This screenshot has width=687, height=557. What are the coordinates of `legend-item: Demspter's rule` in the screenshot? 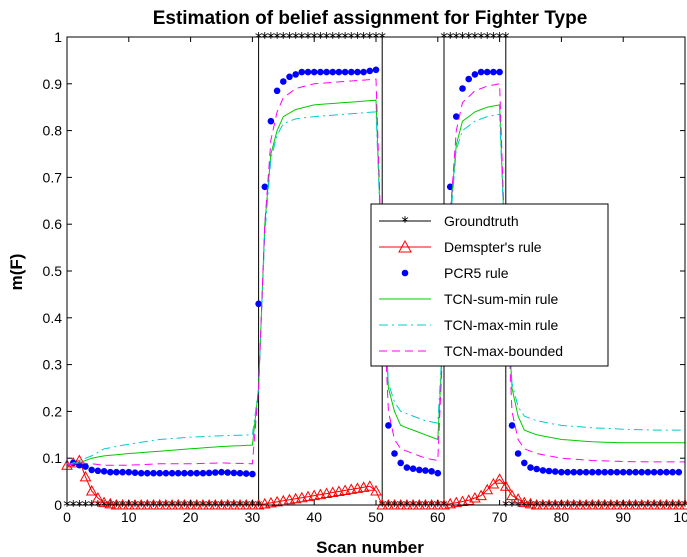 It's located at (460, 247).